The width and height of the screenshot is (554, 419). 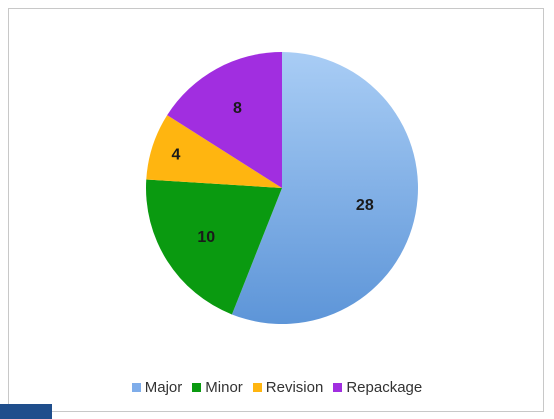 What do you see at coordinates (197, 387) in the screenshot?
I see `legend-swatch-minor` at bounding box center [197, 387].